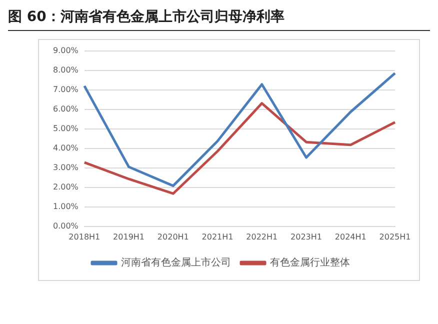 The image size is (438, 324). Describe the element at coordinates (65, 187) in the screenshot. I see `y-tick-label: 2.00%` at that location.